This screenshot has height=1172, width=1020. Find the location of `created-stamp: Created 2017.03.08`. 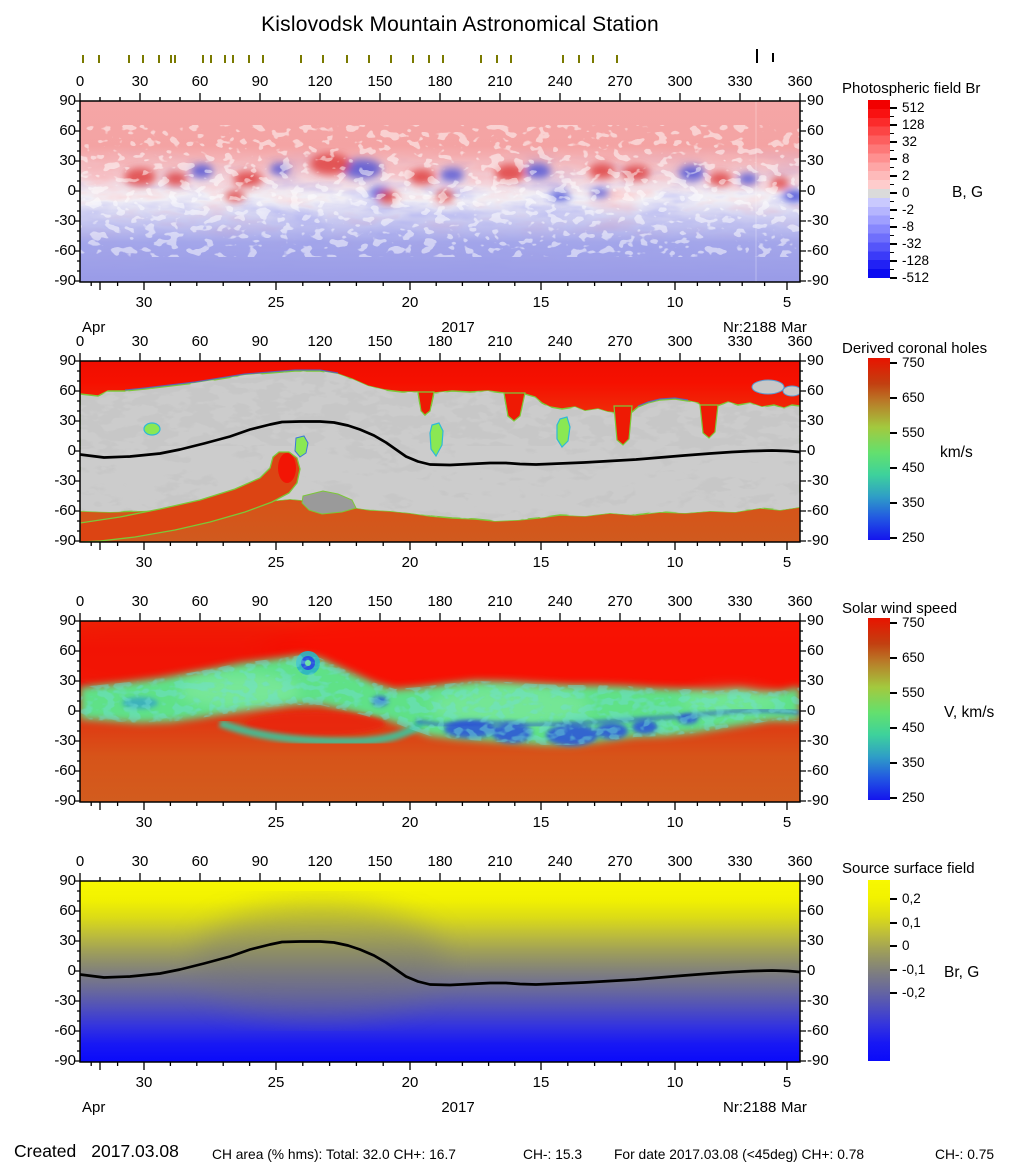

created-stamp: Created 2017.03.08 is located at coordinates (96, 1151).